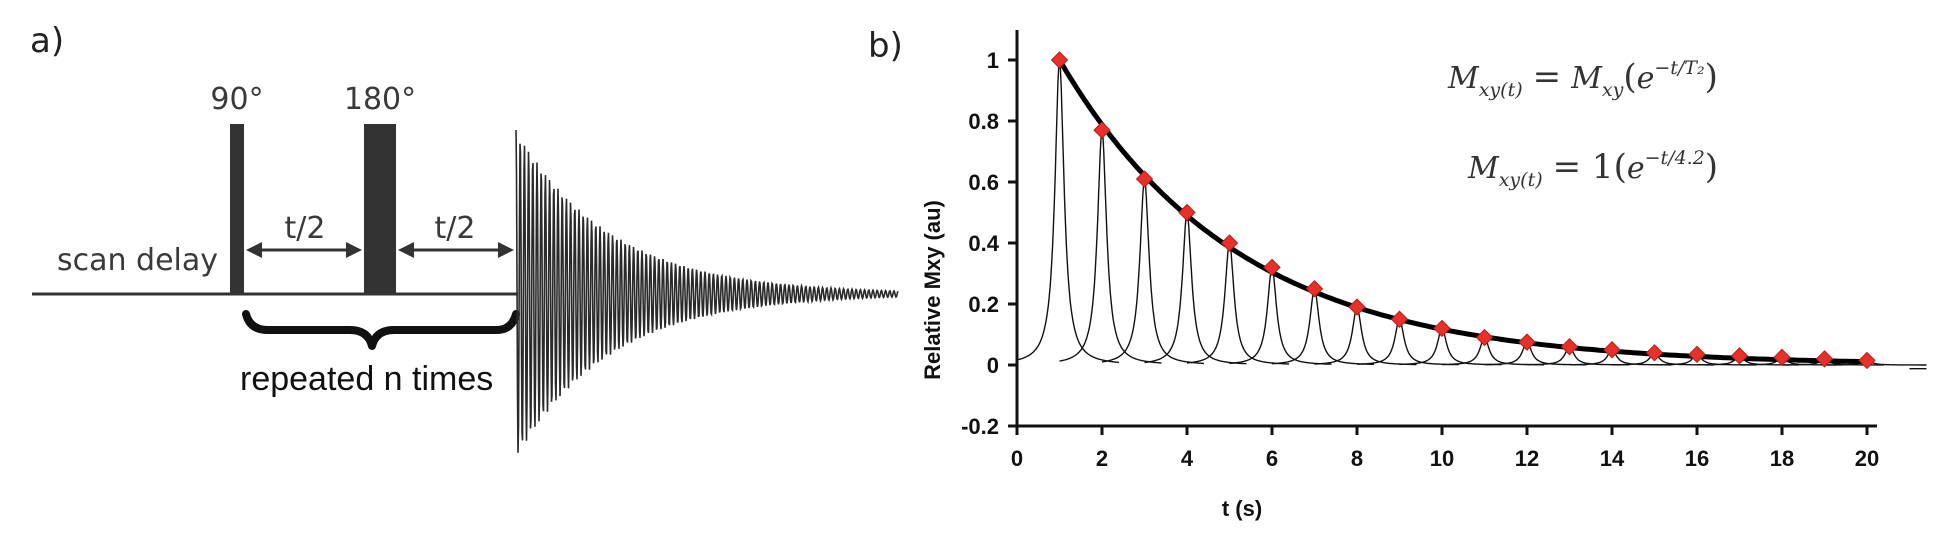  Describe the element at coordinates (1612, 458) in the screenshot. I see `x-tick-label: 14` at that location.